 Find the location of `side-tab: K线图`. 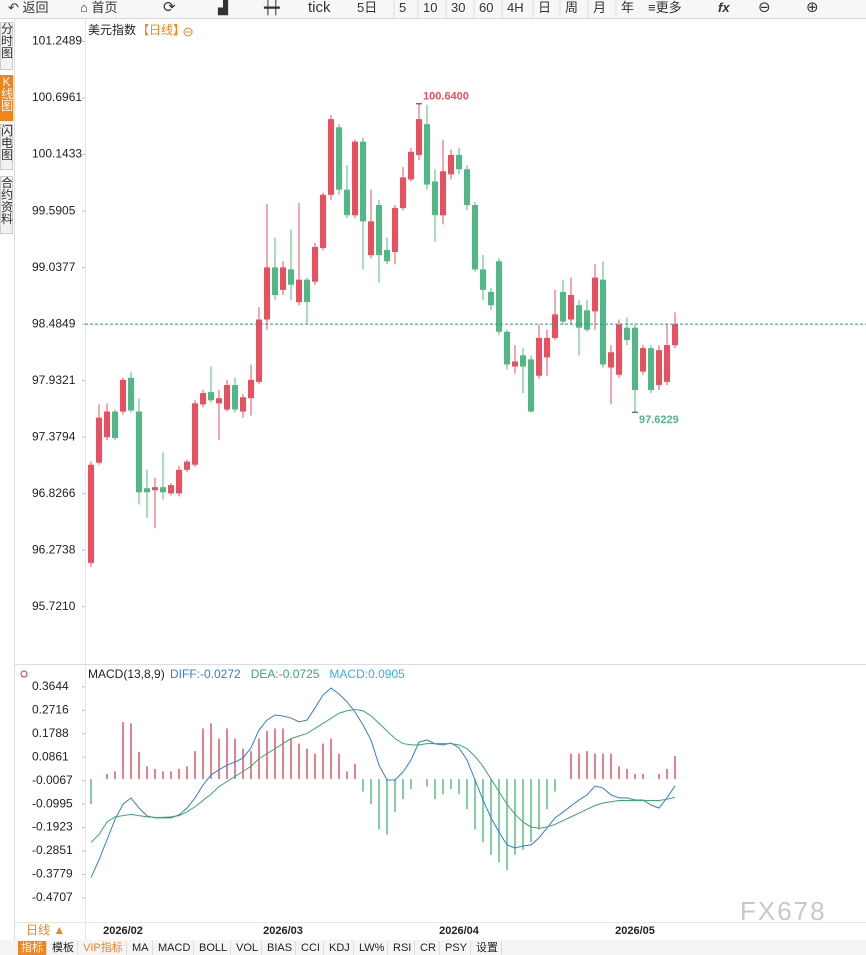

side-tab: K线图 is located at coordinates (6, 98).